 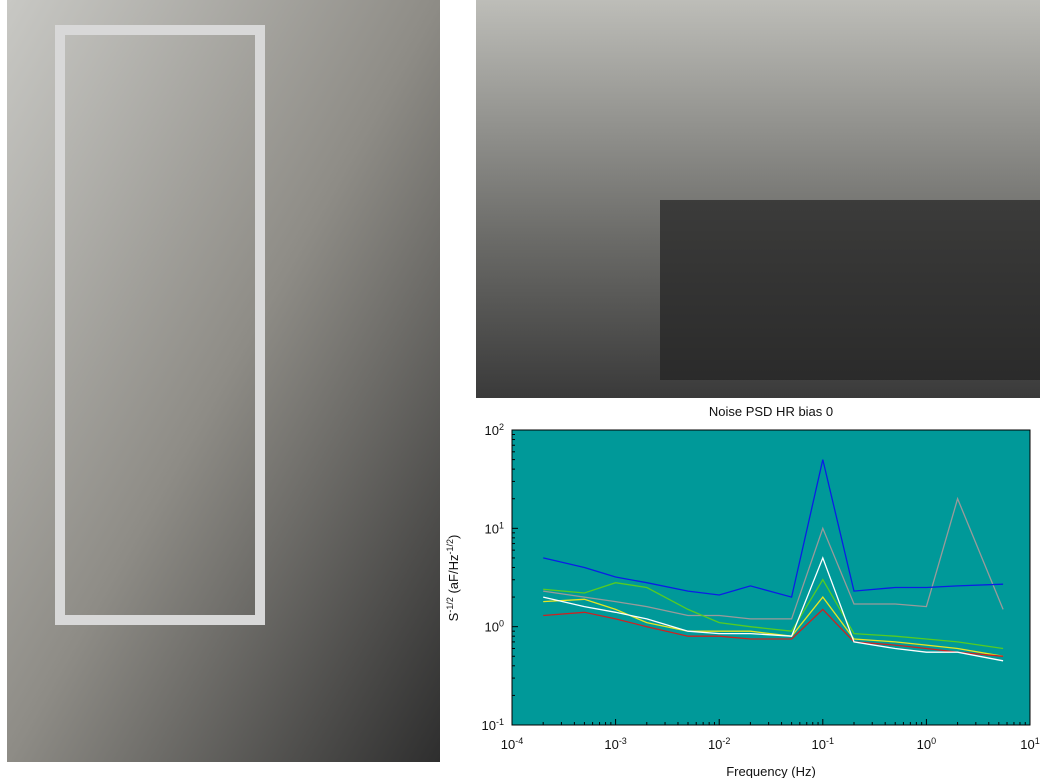 I want to click on tick-exponent: -3, so click(x=623, y=741).